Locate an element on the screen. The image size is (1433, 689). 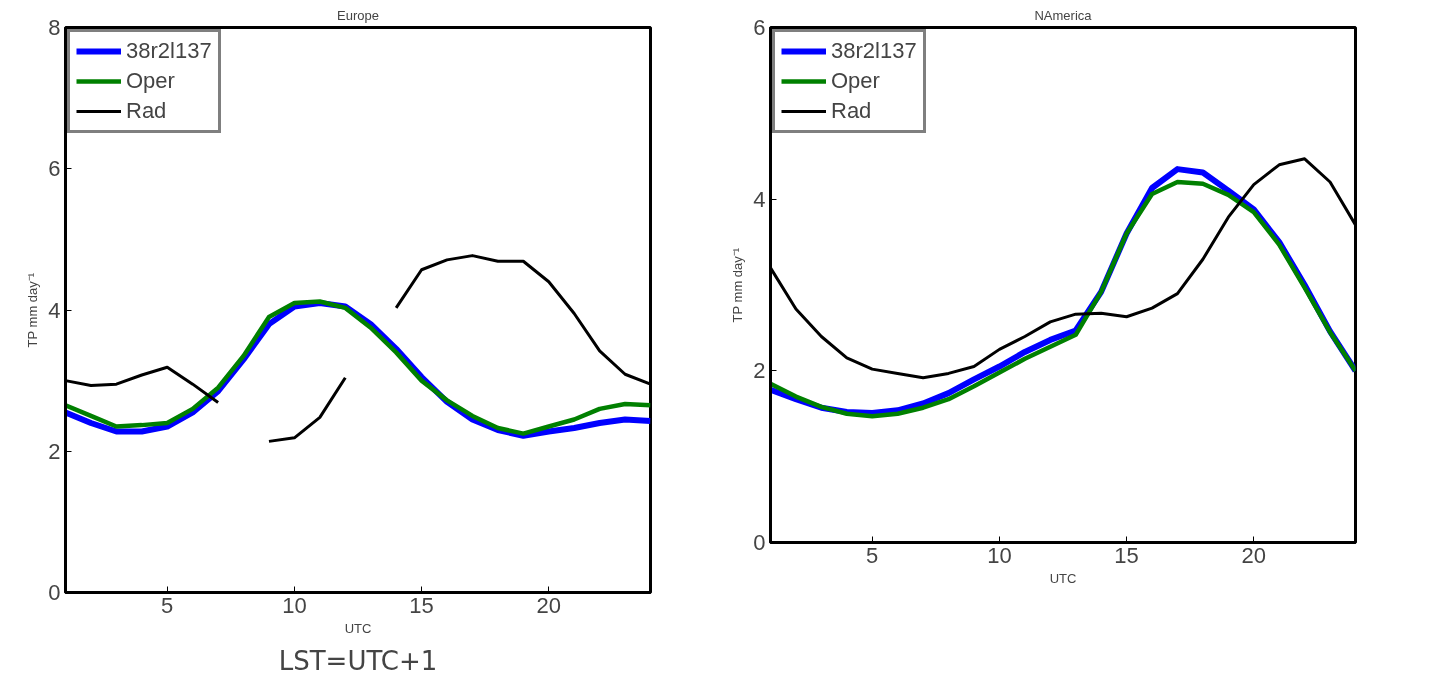
chart-title: Europe is located at coordinates (358, 15).